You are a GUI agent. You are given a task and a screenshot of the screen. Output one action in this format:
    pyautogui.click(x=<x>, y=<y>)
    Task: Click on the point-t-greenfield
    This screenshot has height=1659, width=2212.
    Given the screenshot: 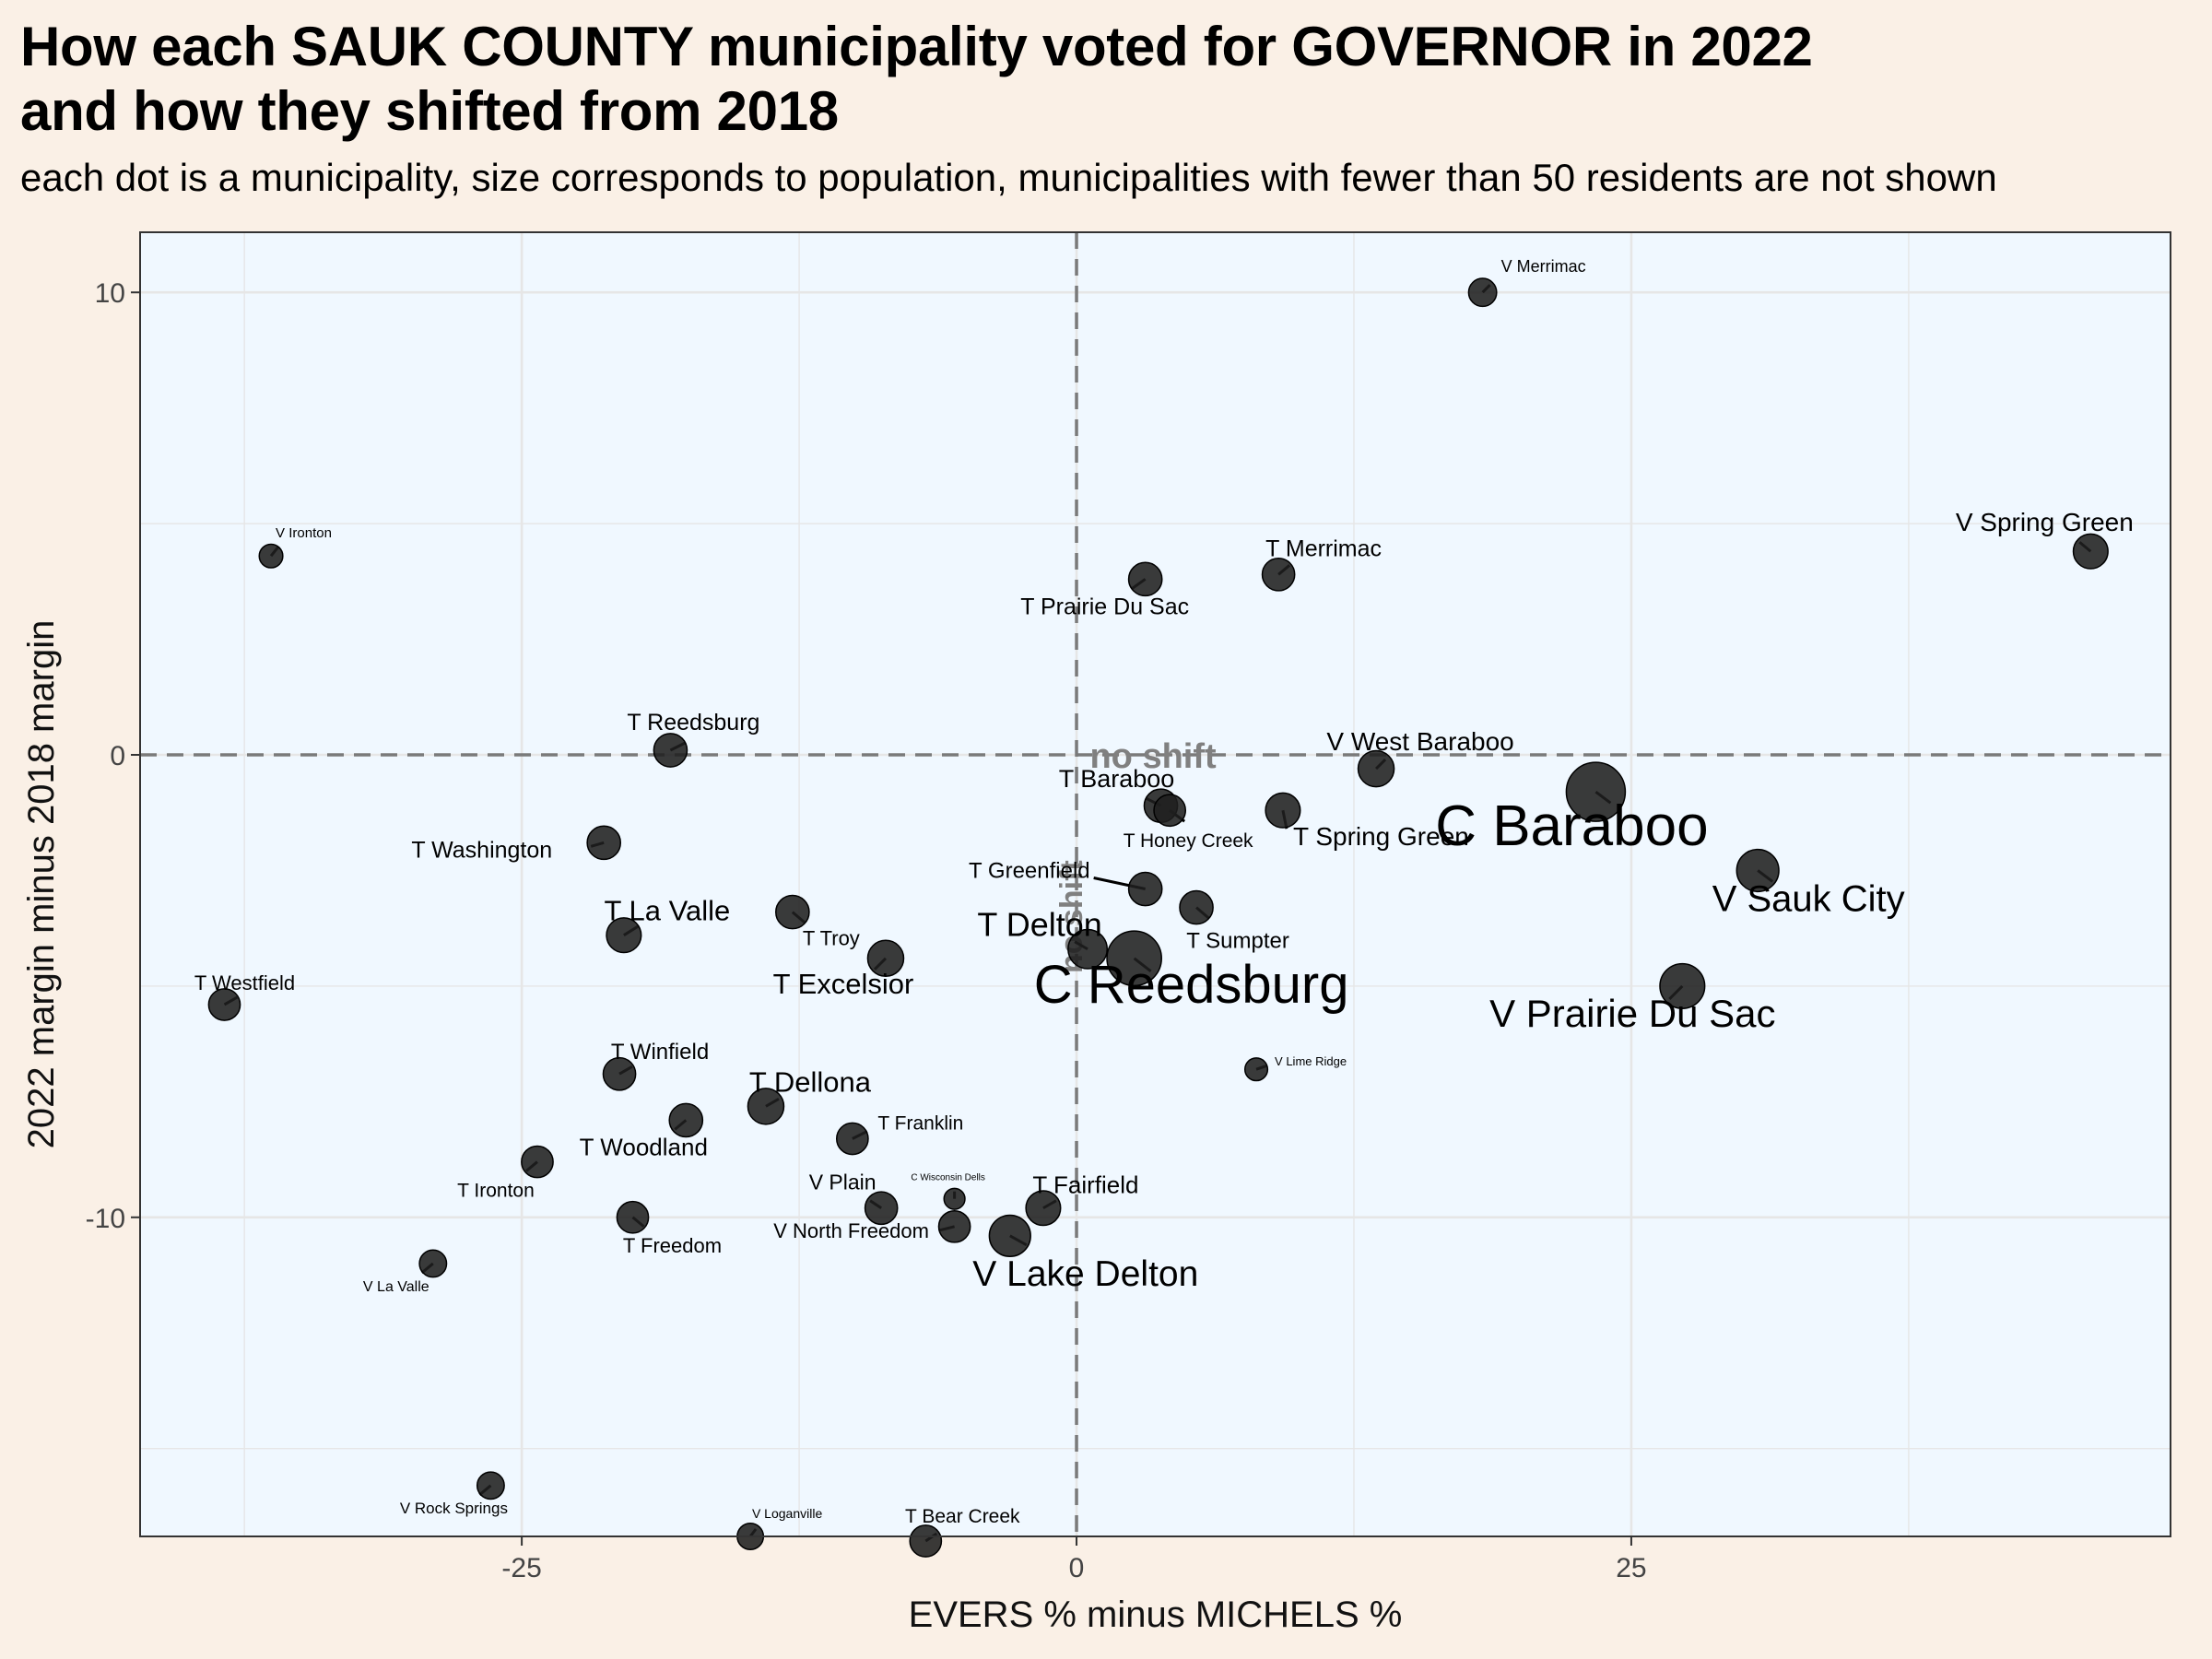 What is the action you would take?
    pyautogui.click(x=1145, y=889)
    